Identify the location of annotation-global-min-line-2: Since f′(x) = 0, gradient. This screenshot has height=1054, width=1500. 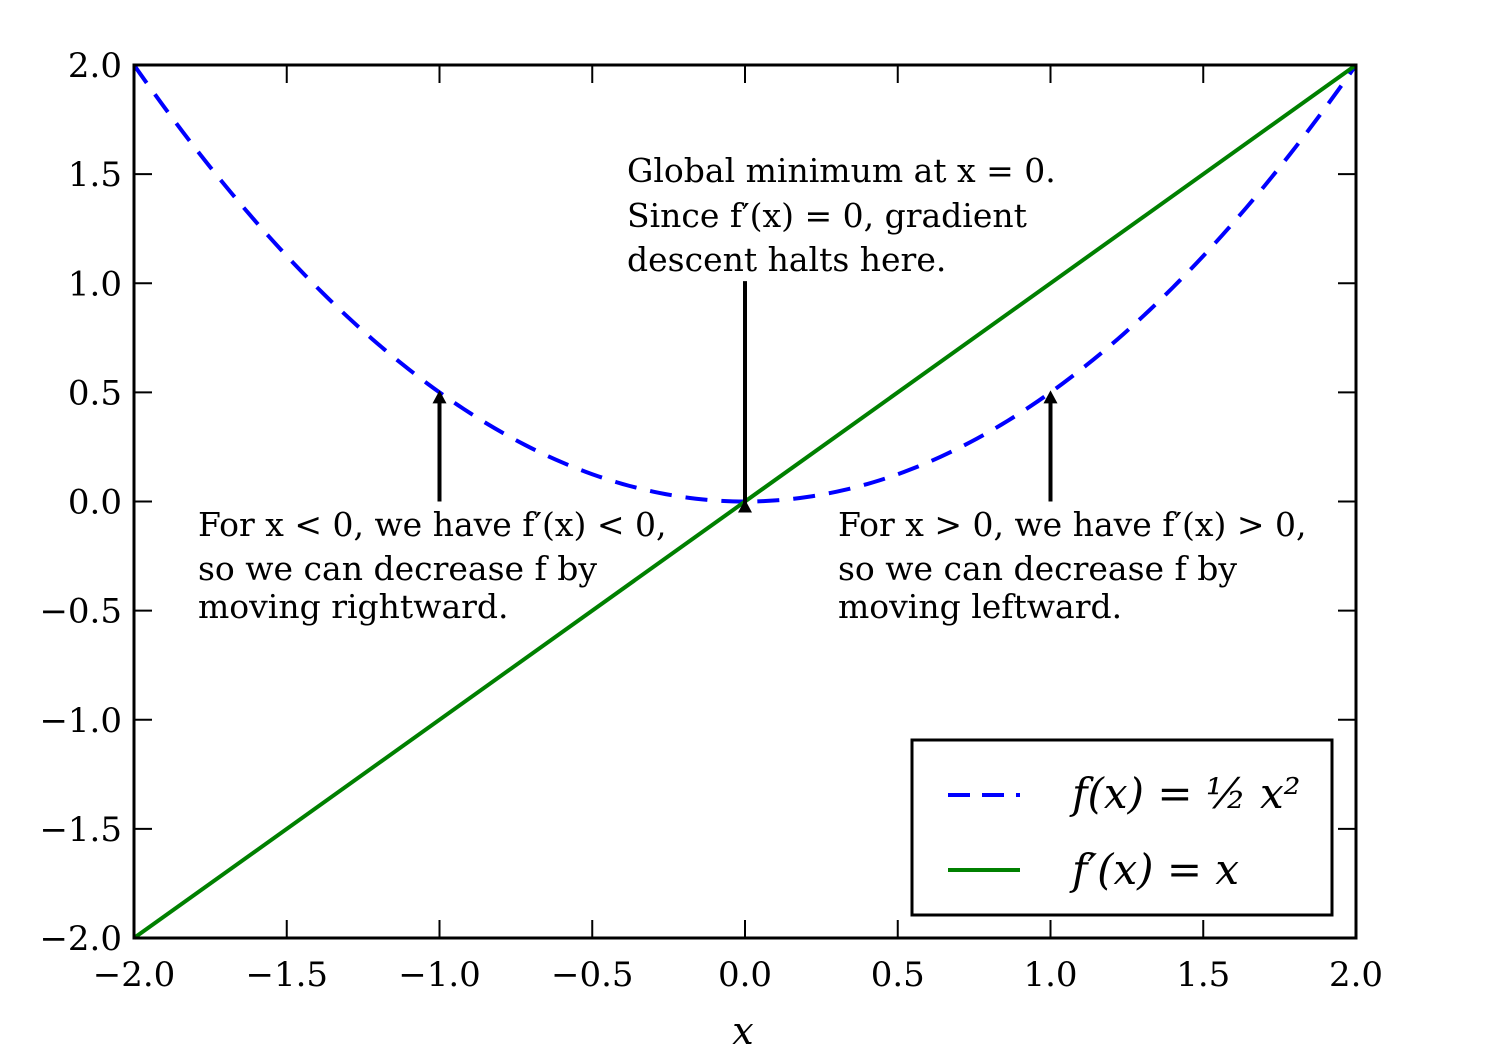
(827, 215).